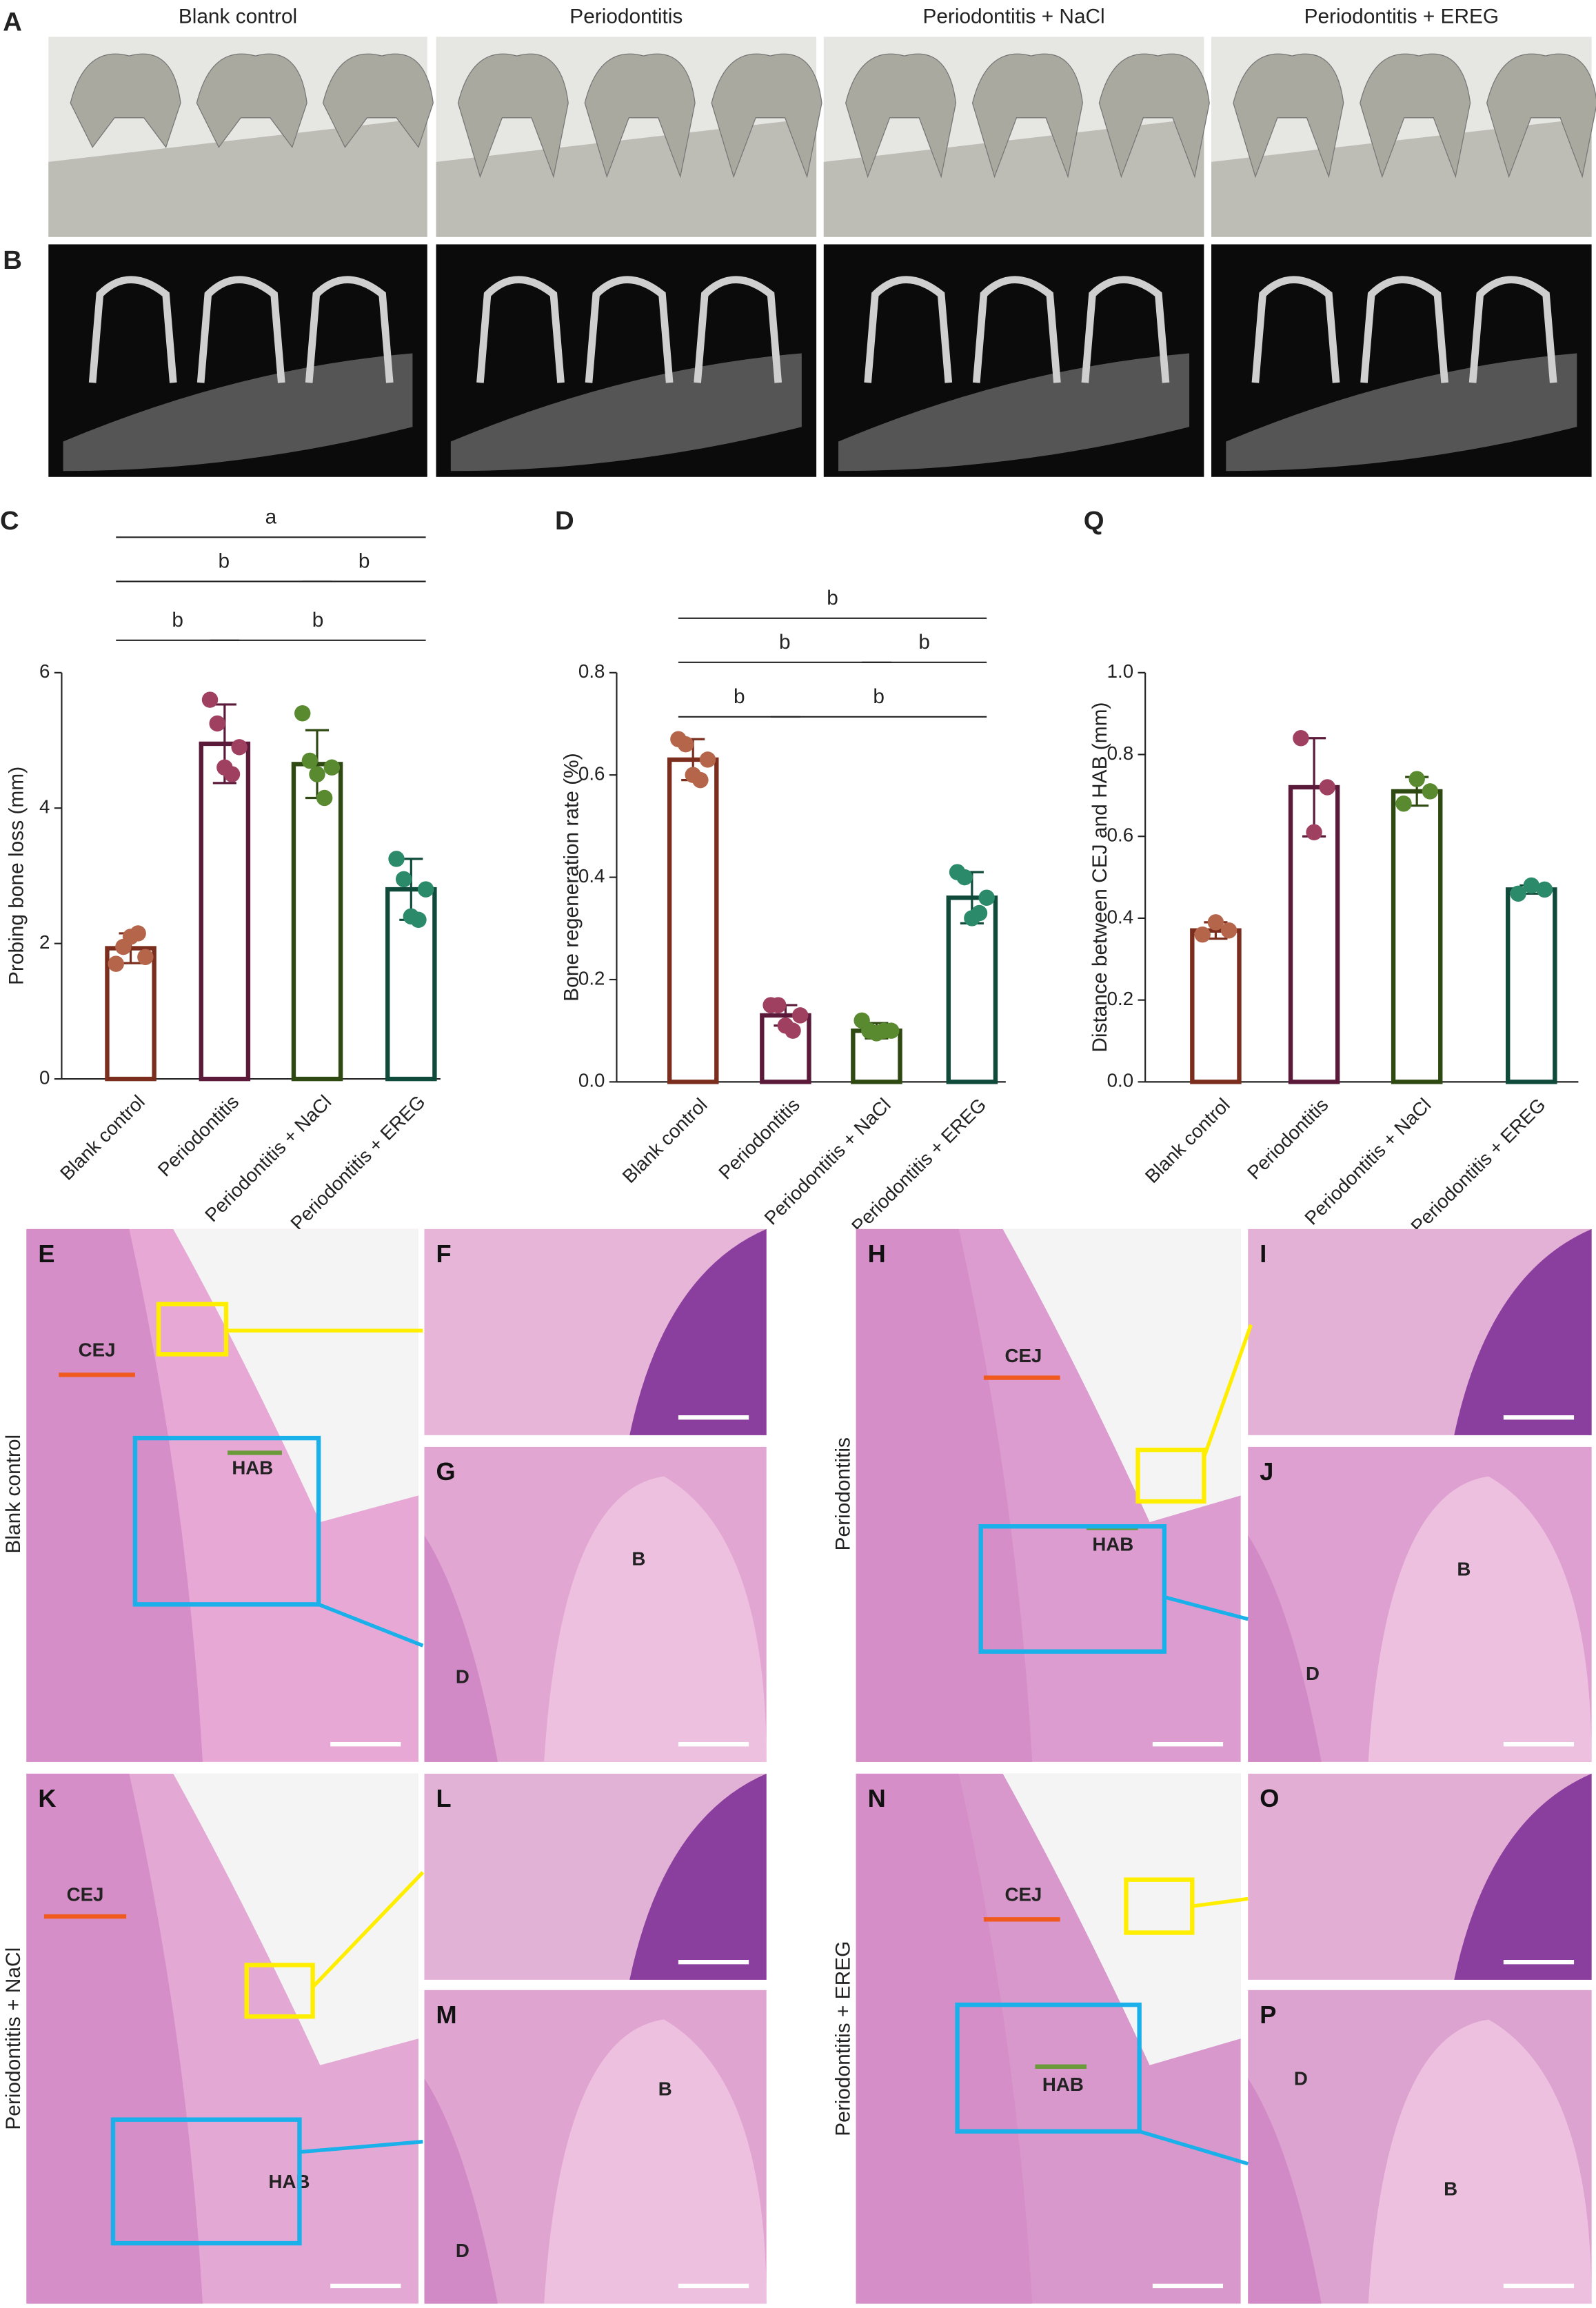  Describe the element at coordinates (564, 521) in the screenshot. I see `panel-letter: D` at that location.